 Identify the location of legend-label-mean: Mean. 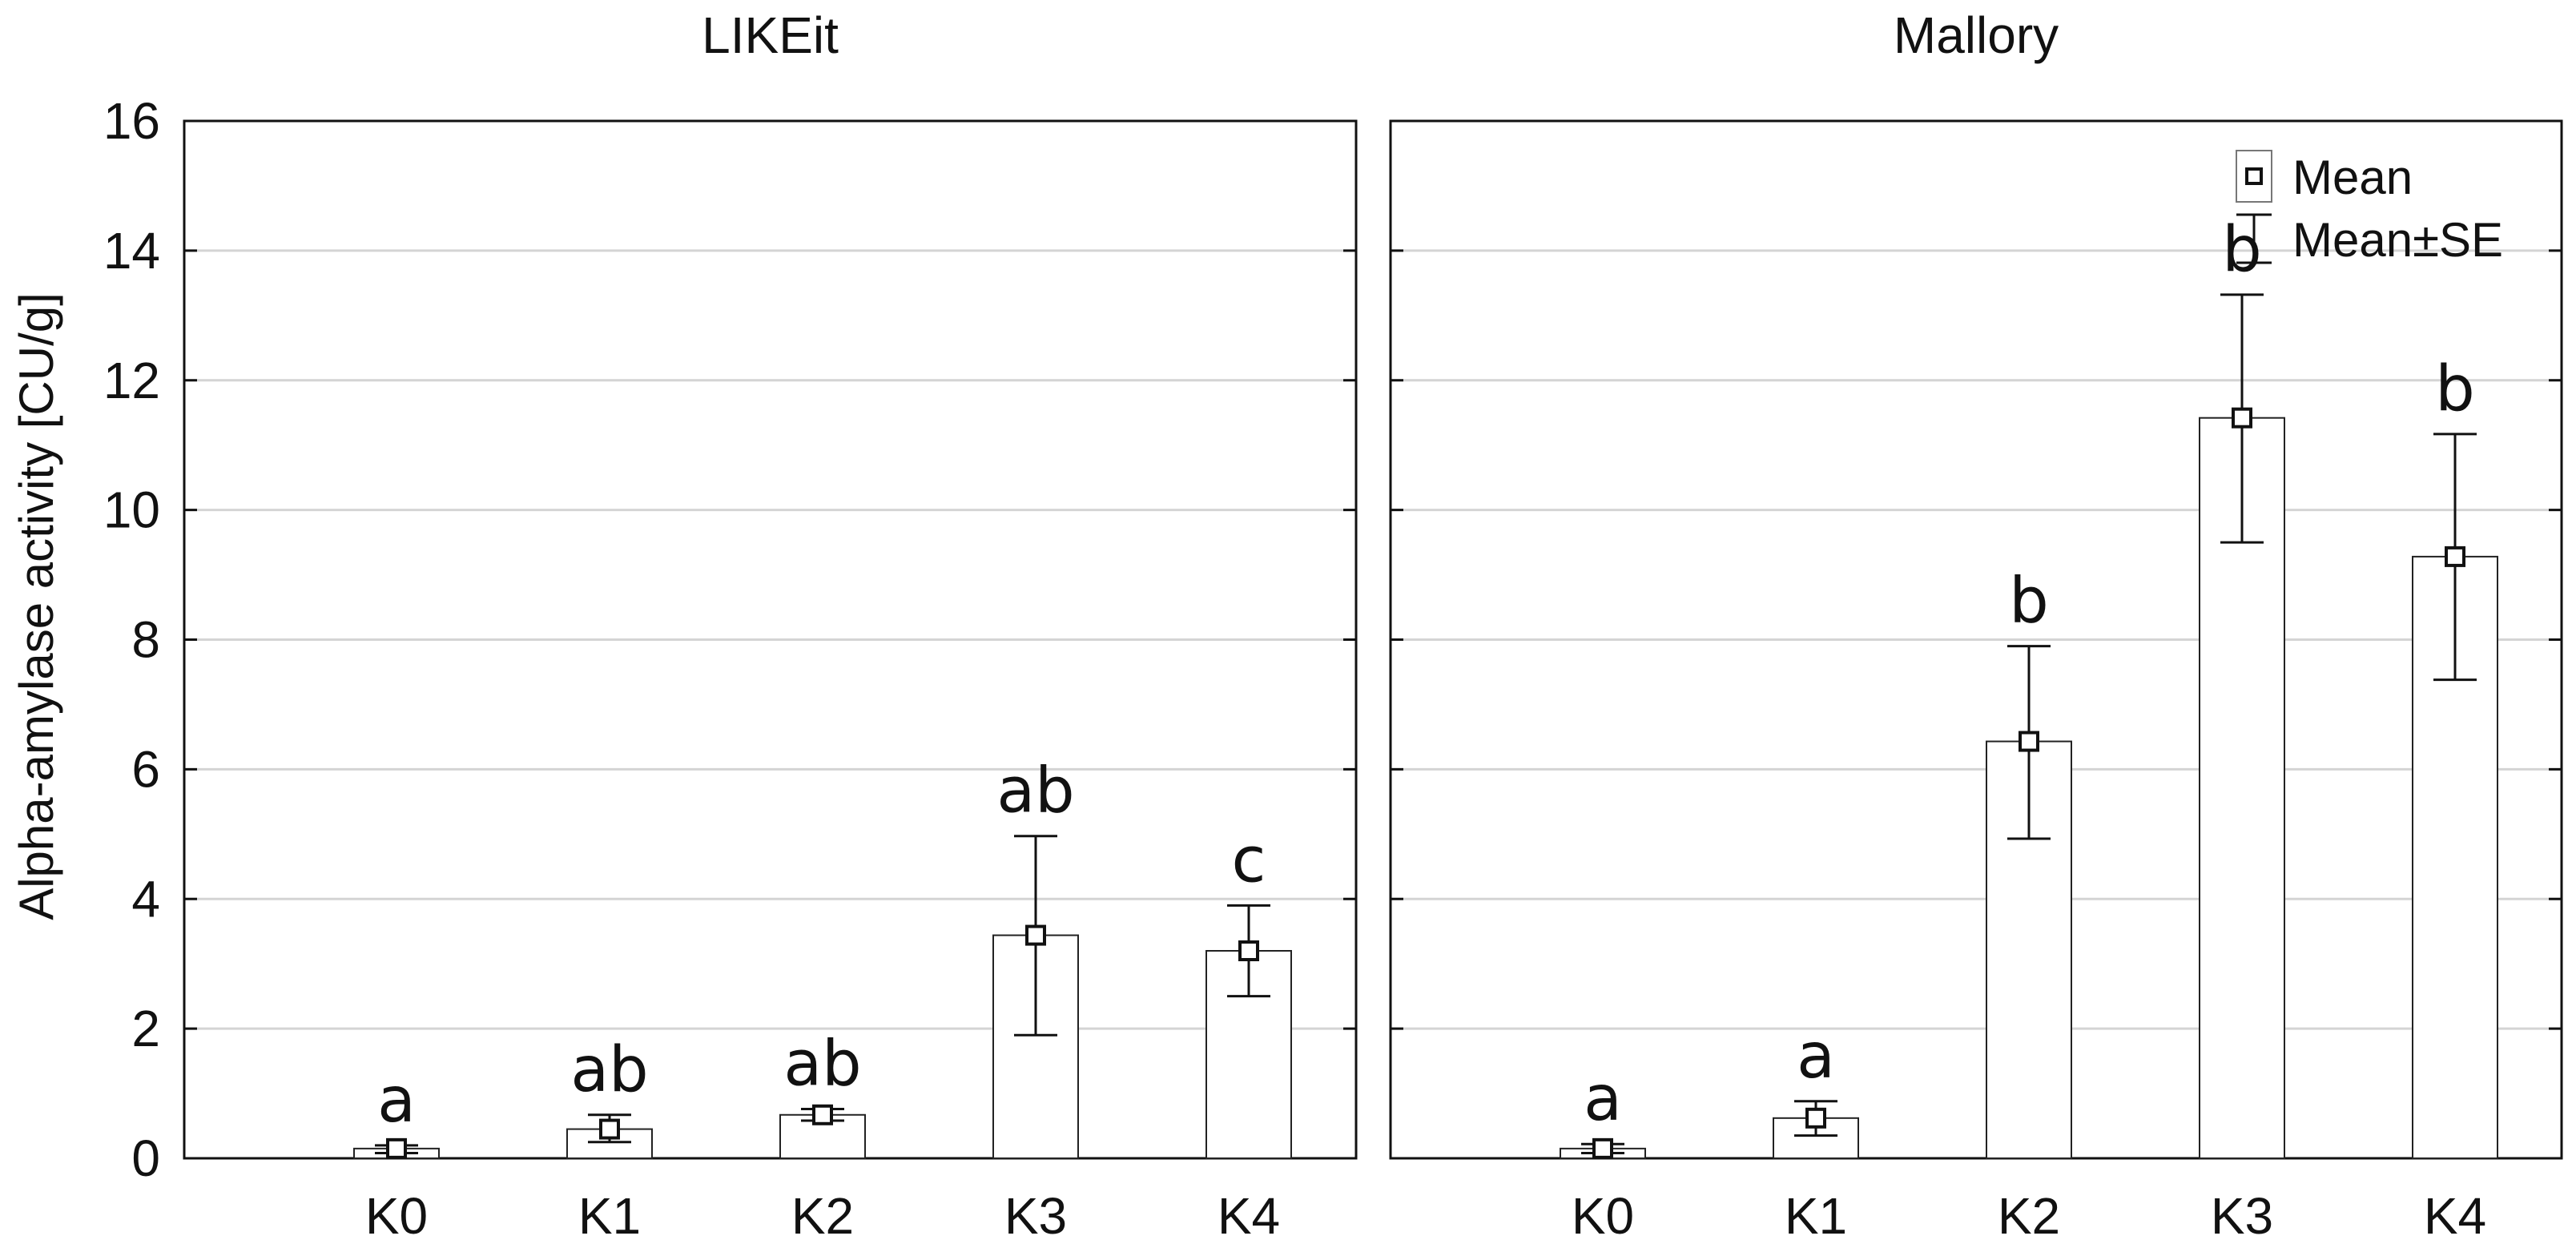
(2352, 177).